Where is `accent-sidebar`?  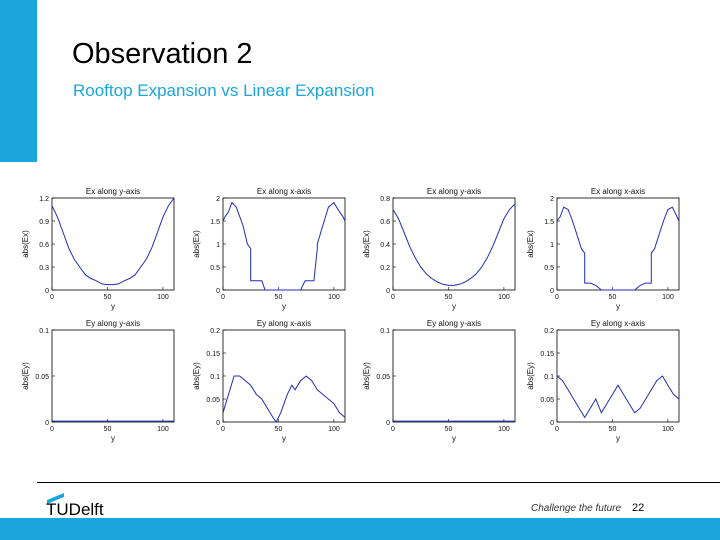 accent-sidebar is located at coordinates (18, 81).